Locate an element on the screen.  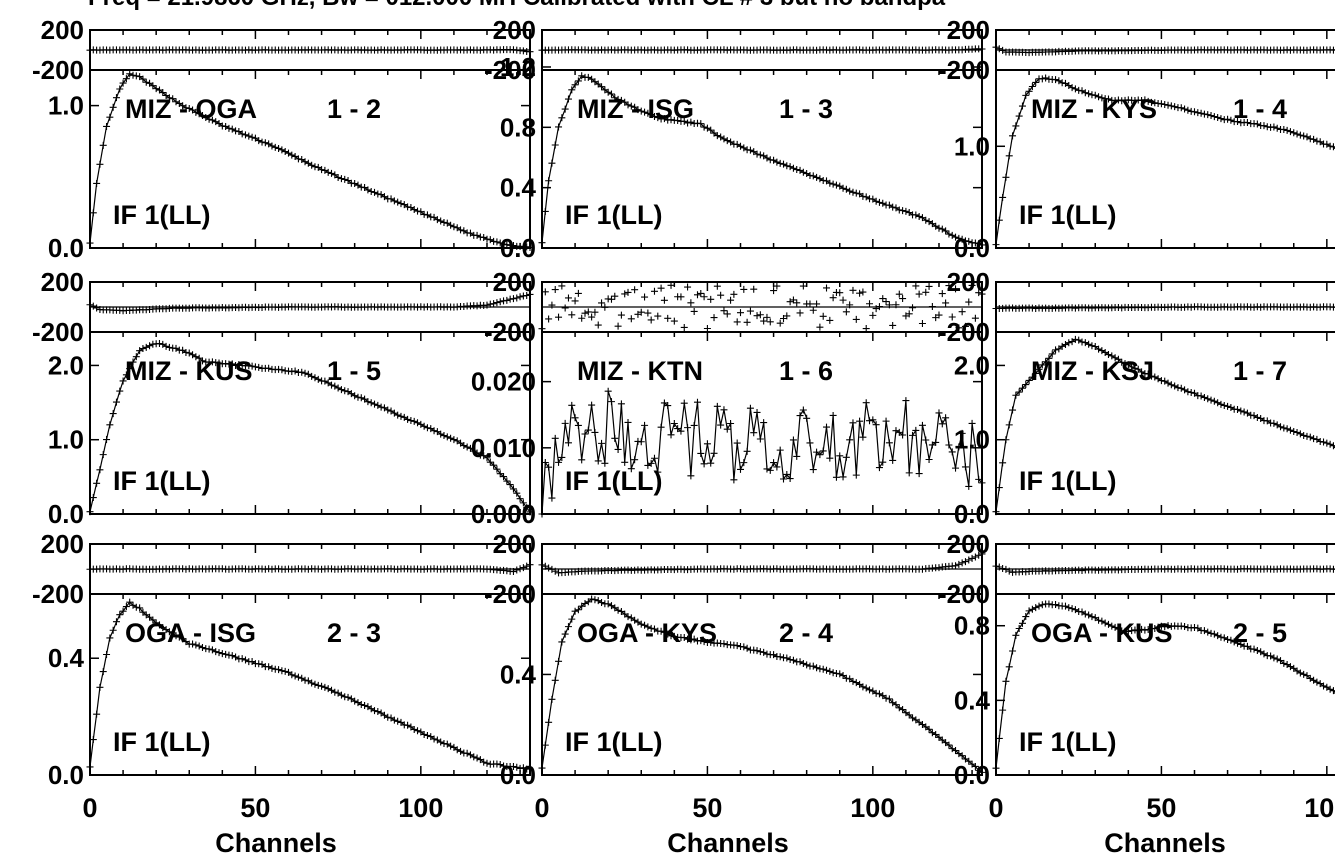
amplitude-tick-label: 0.0 is located at coordinates (972, 514).